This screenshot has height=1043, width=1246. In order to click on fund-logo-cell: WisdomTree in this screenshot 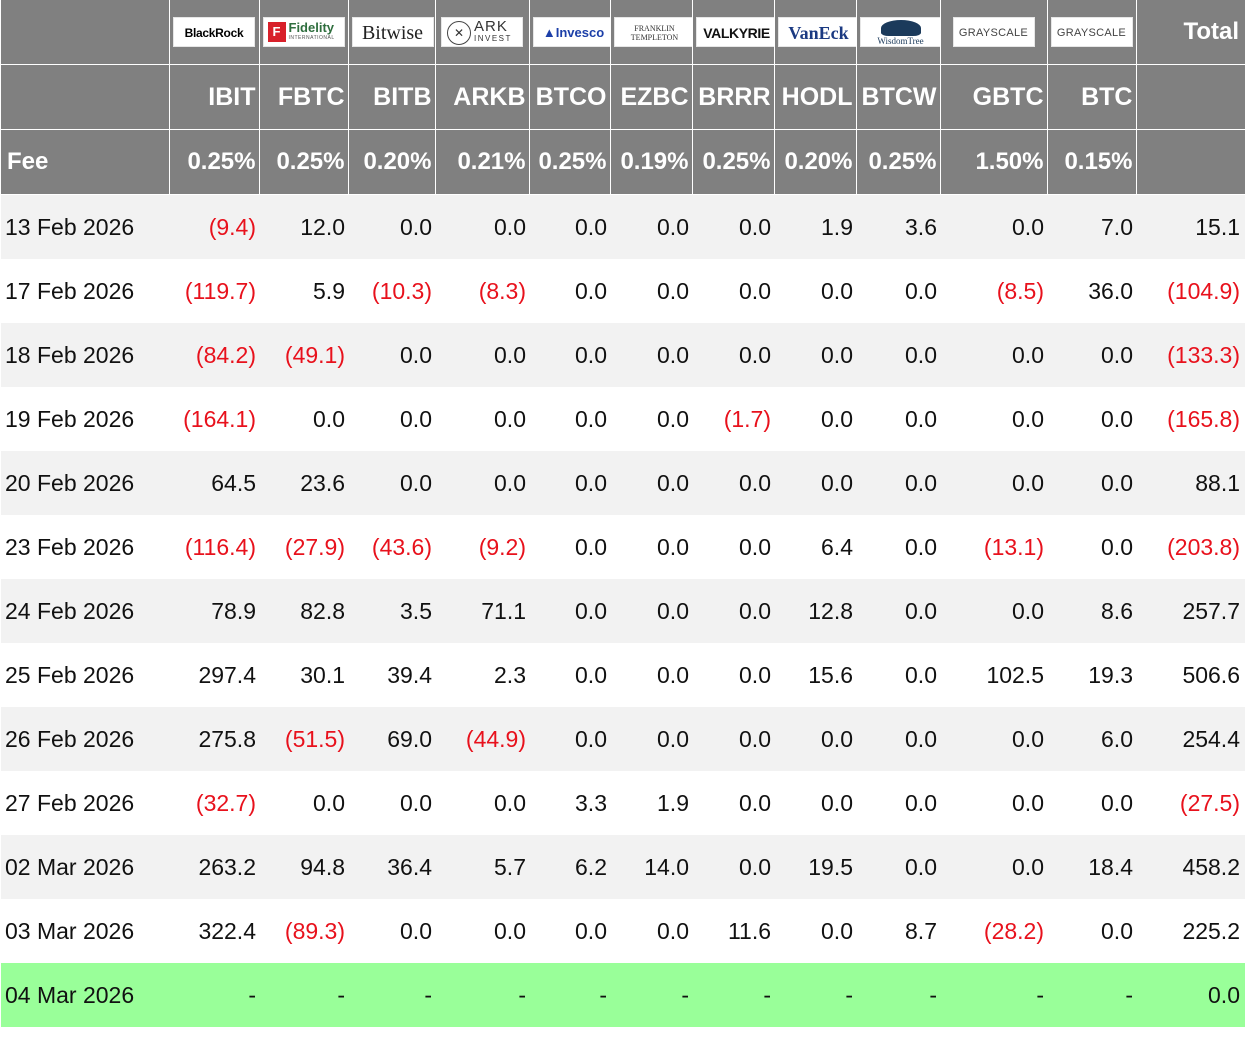, I will do `click(898, 32)`.